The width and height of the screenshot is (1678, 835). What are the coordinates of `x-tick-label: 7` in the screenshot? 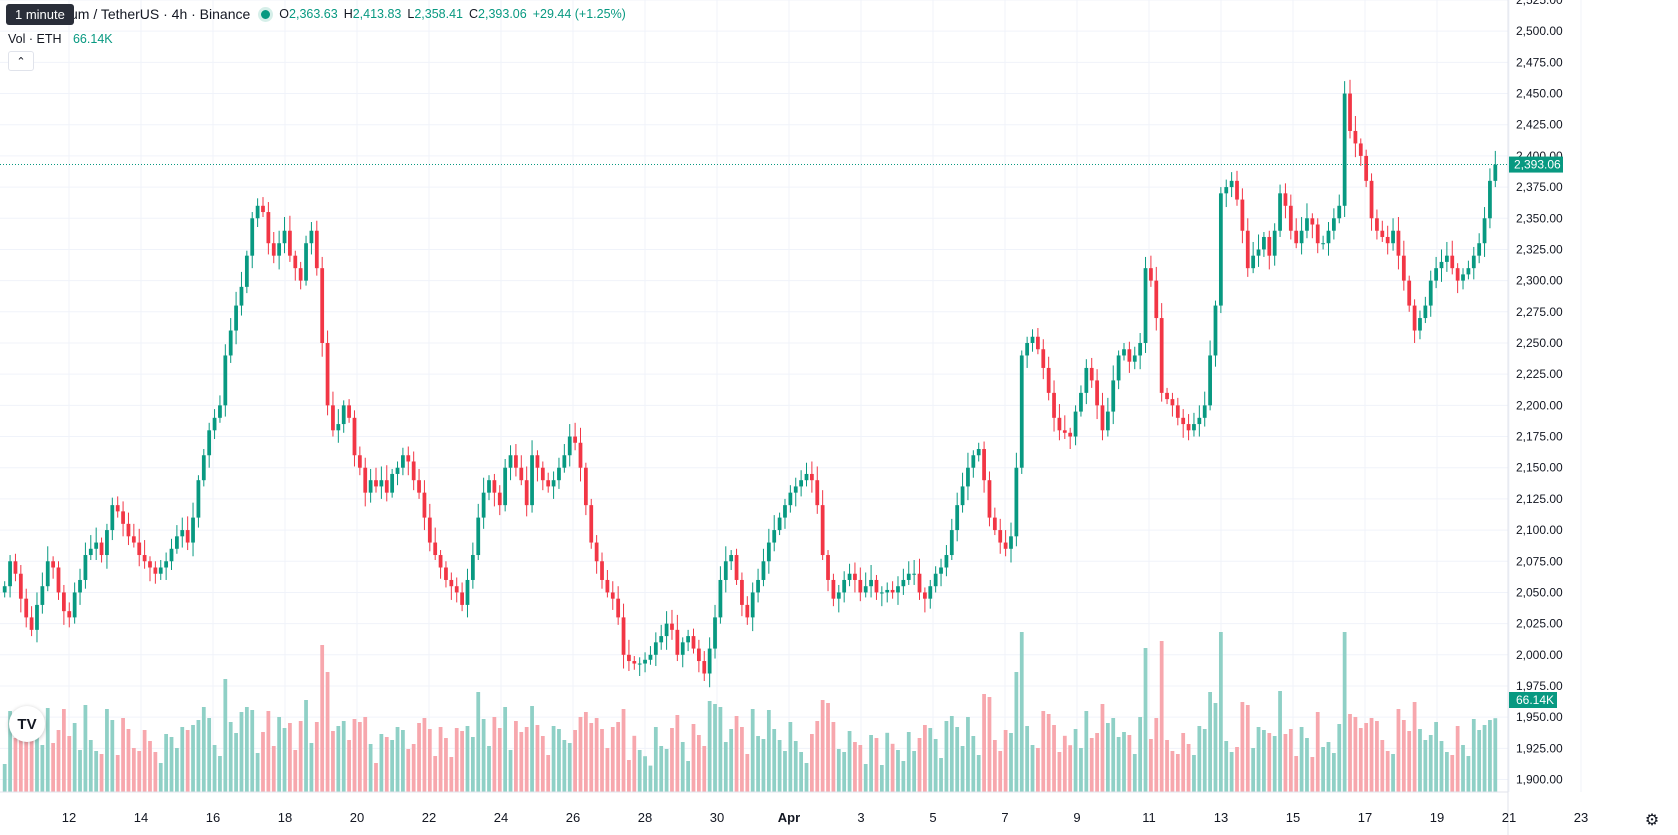 It's located at (1004, 817).